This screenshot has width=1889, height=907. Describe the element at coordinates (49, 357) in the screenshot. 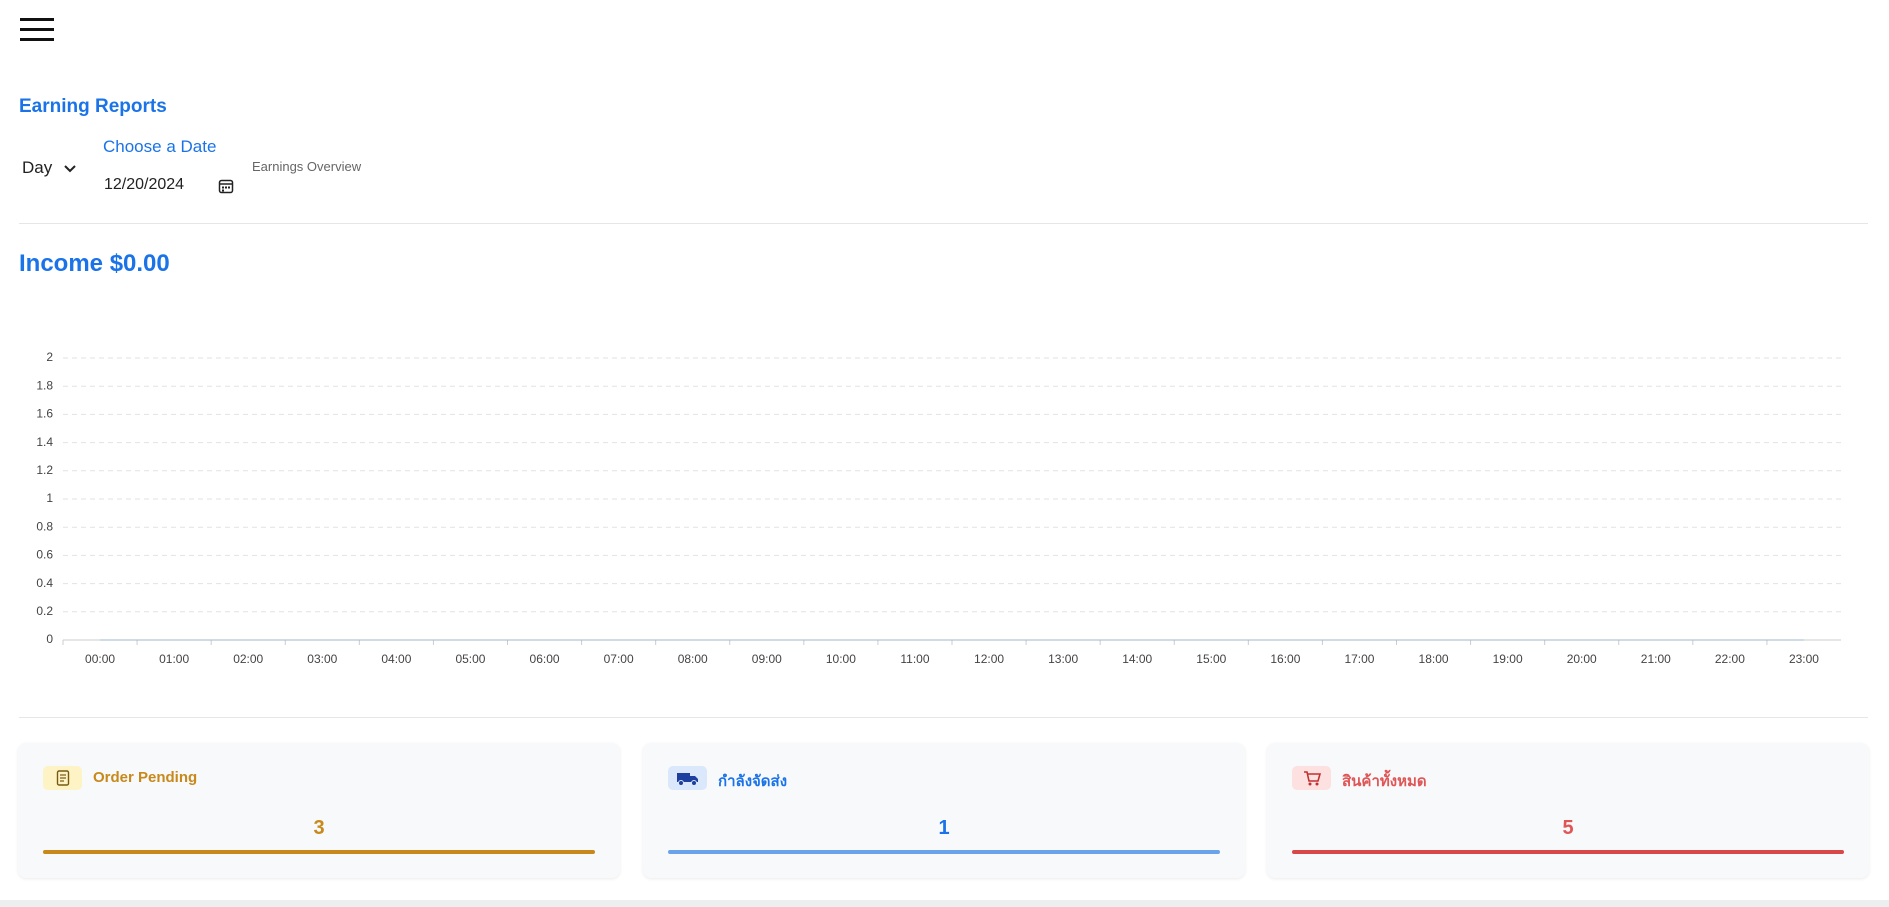

I see `y-tick-label: 2` at that location.